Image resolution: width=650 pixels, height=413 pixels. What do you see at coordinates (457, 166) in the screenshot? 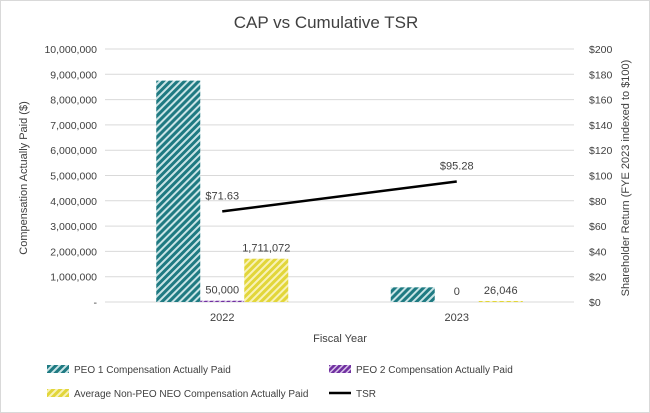
I see `tsr-data-label: $95.28` at bounding box center [457, 166].